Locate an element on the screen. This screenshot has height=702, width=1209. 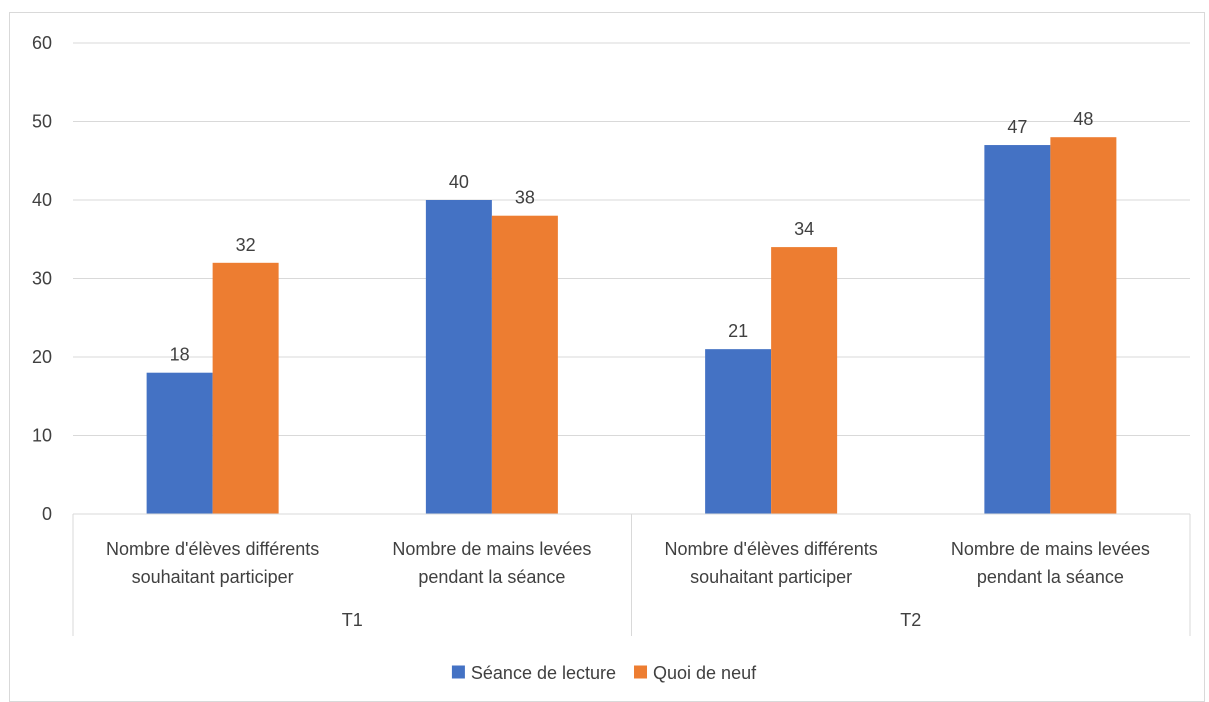
y-tick-label: 60 is located at coordinates (42, 43).